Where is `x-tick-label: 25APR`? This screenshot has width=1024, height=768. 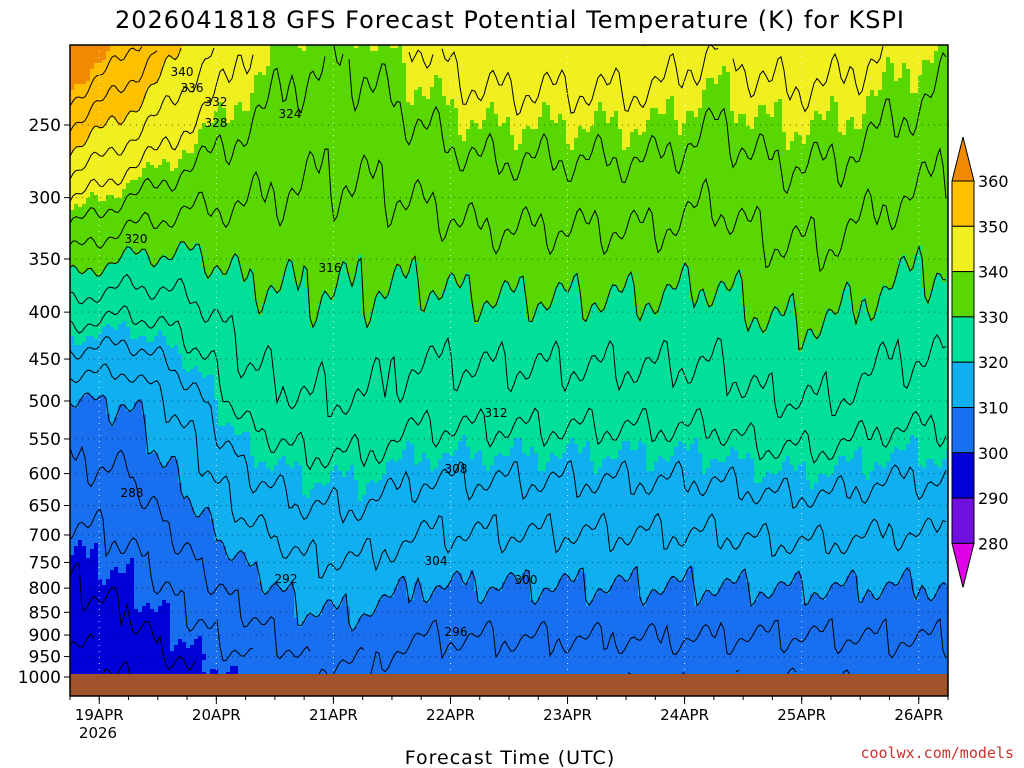
x-tick-label: 25APR is located at coordinates (801, 715).